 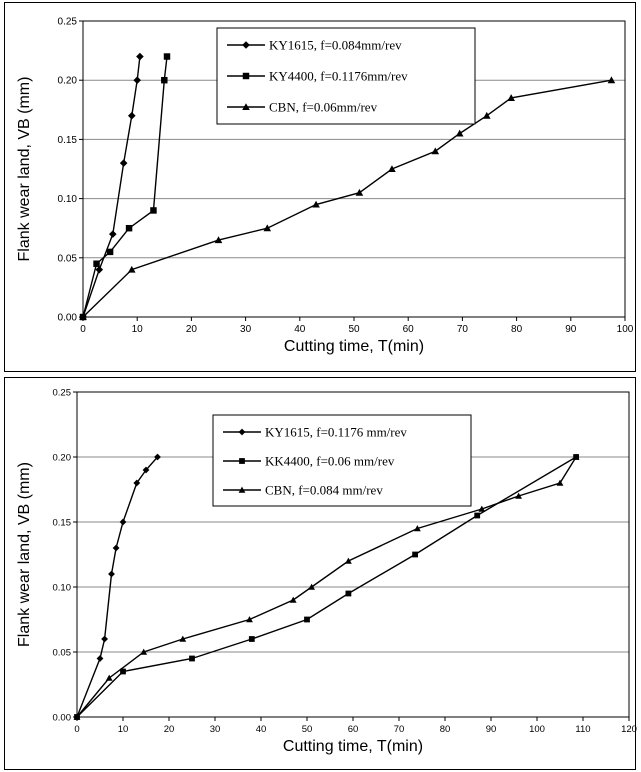 What do you see at coordinates (68, 140) in the screenshot?
I see `y-tick-label: 0.15` at bounding box center [68, 140].